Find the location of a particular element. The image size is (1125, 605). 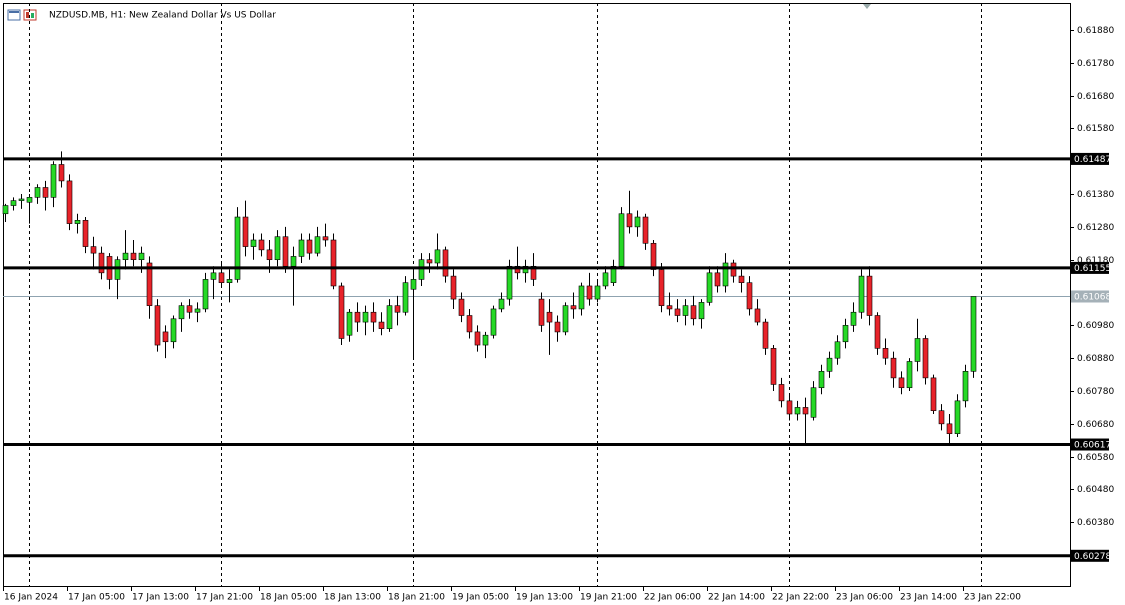

y-tick-label: 0.61180 is located at coordinates (1095, 261).